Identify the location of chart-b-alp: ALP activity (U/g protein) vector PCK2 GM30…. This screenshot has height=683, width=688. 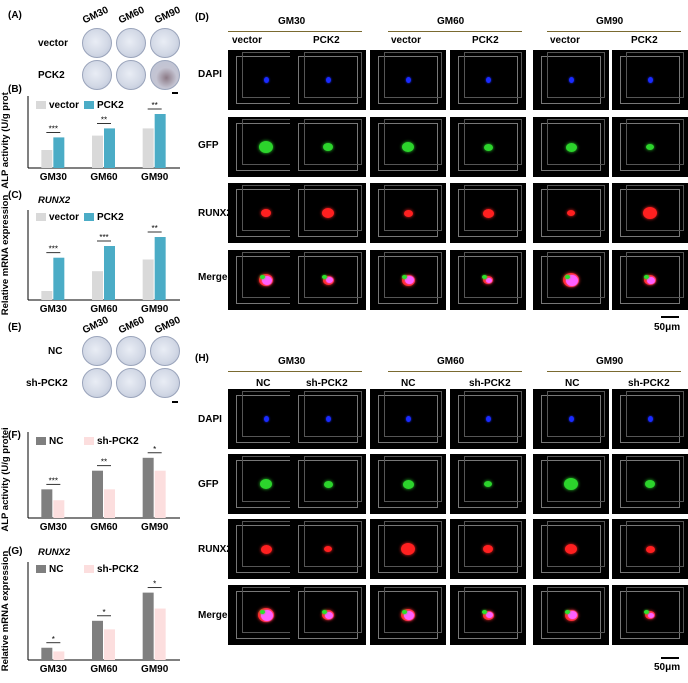
(90, 140).